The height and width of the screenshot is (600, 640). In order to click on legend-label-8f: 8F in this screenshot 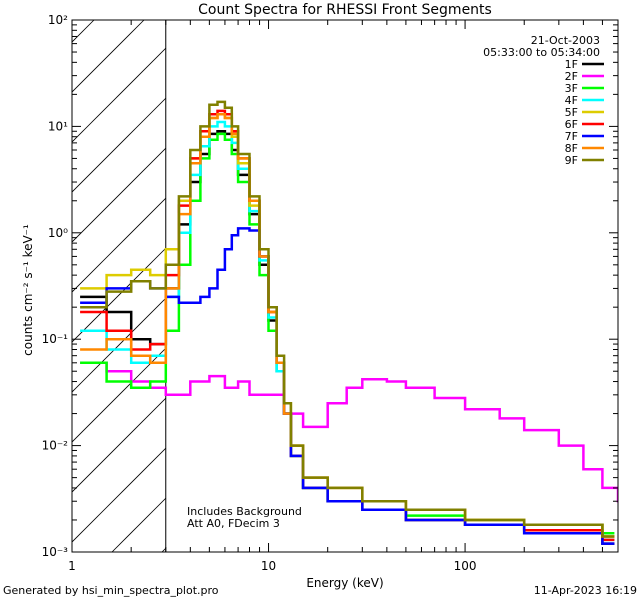, I will do `click(571, 148)`.